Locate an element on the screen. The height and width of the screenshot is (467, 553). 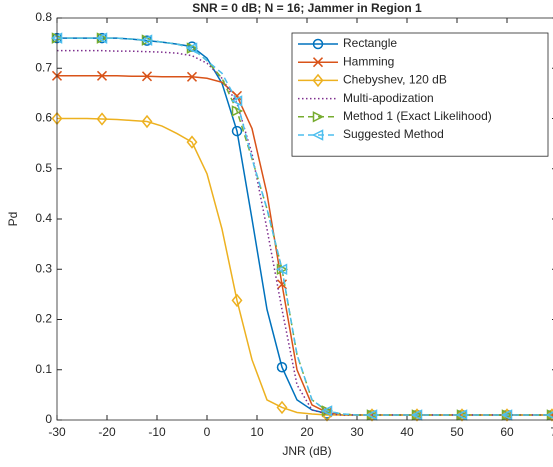
legend-label: Rectangle is located at coordinates (370, 43).